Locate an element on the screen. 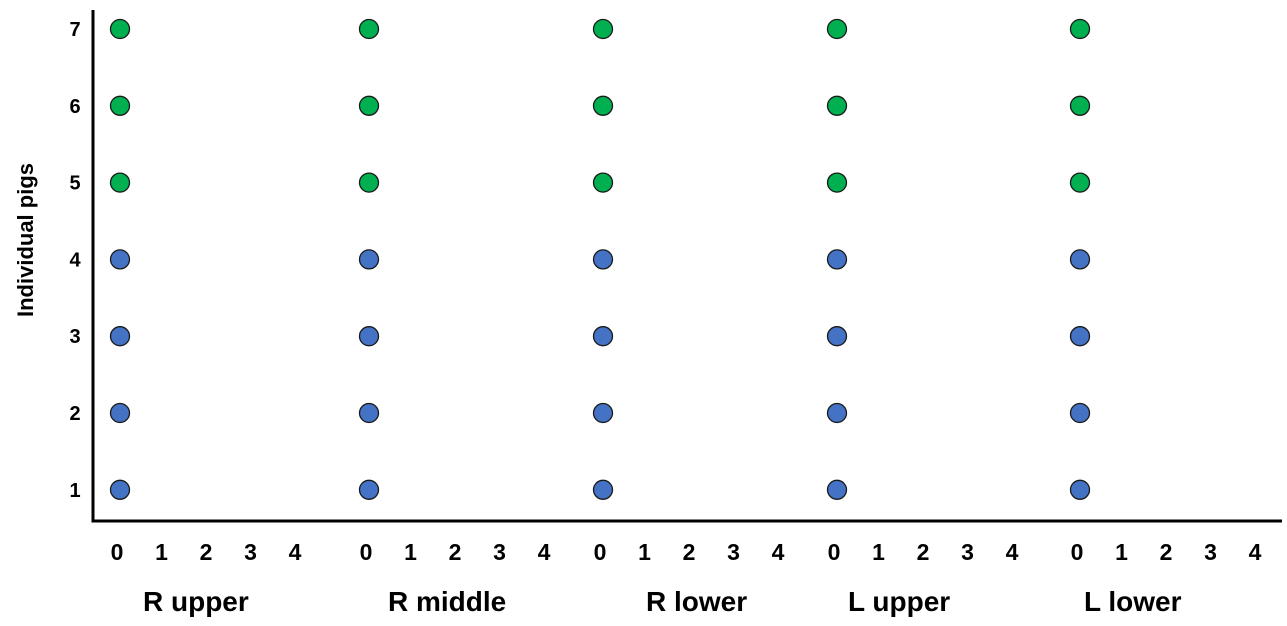 The image size is (1287, 626). y-tick-label: 7 is located at coordinates (74, 30).